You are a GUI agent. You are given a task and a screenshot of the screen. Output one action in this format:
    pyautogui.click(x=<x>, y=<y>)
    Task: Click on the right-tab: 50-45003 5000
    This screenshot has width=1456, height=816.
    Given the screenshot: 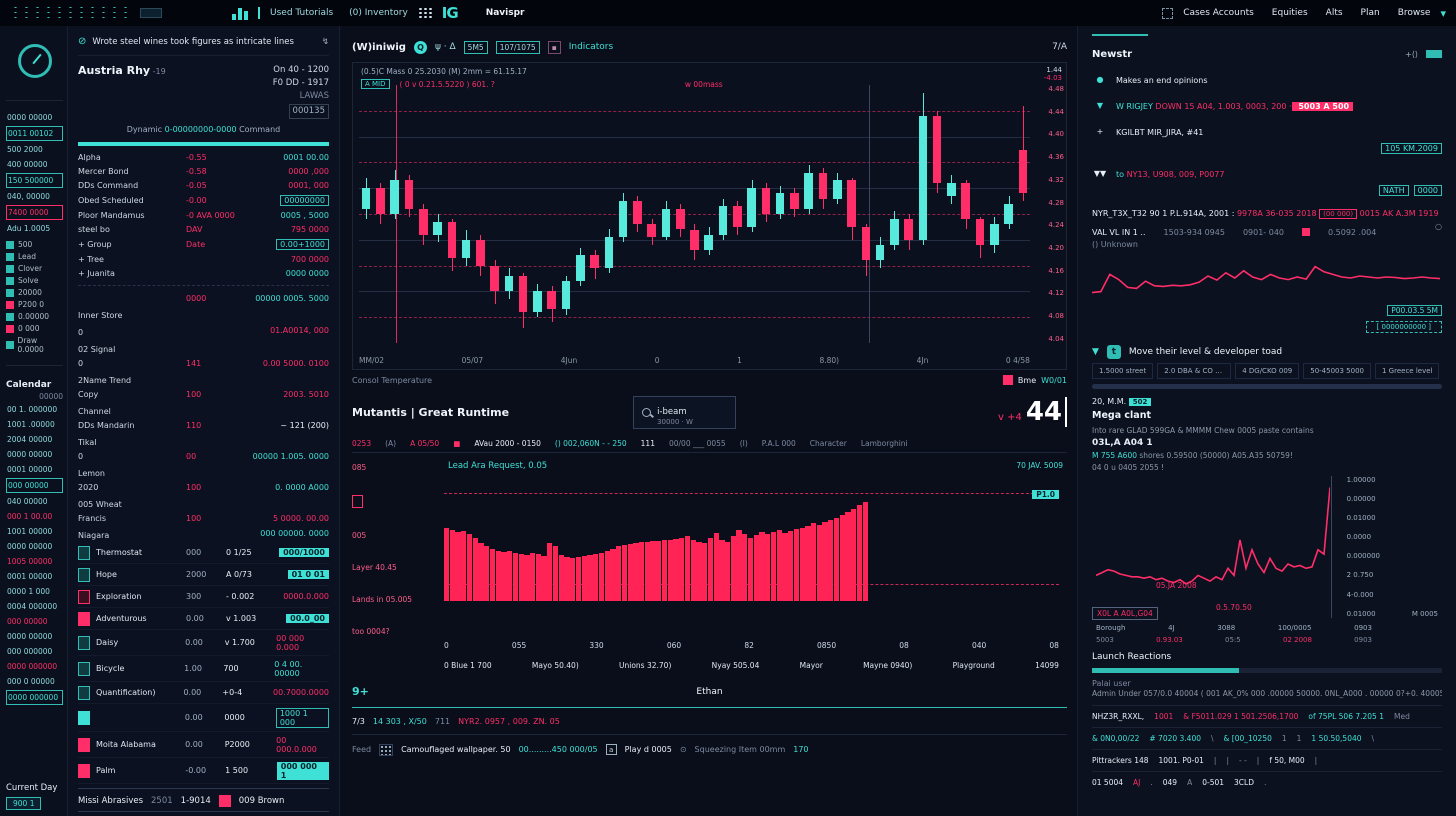 What is the action you would take?
    pyautogui.click(x=1337, y=370)
    